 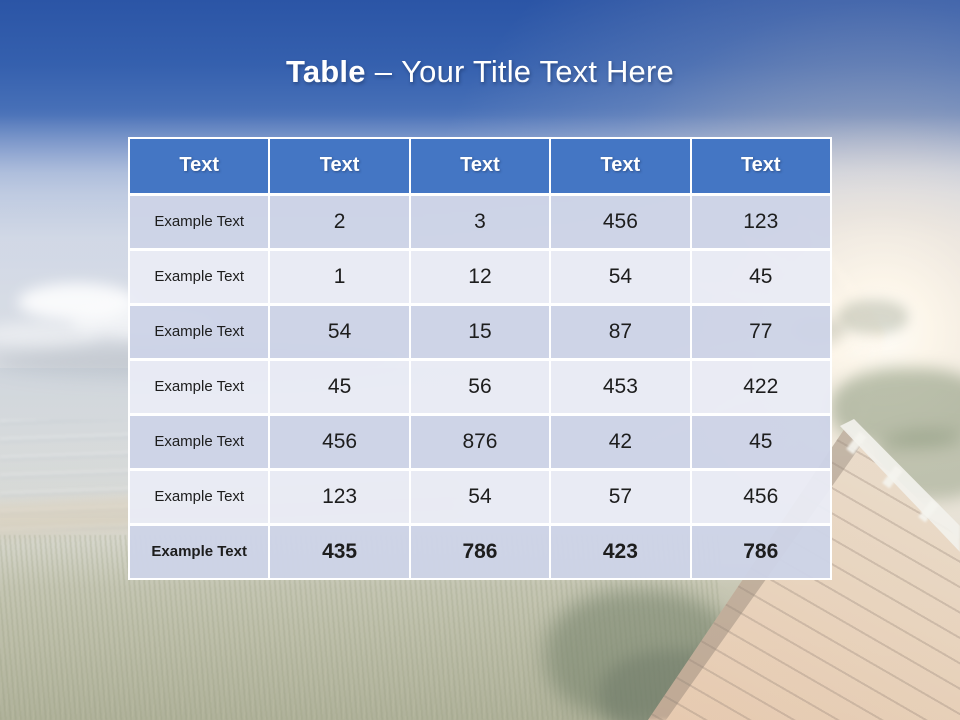 I want to click on table-row: Example Text 54 15 87 77, so click(x=480, y=331).